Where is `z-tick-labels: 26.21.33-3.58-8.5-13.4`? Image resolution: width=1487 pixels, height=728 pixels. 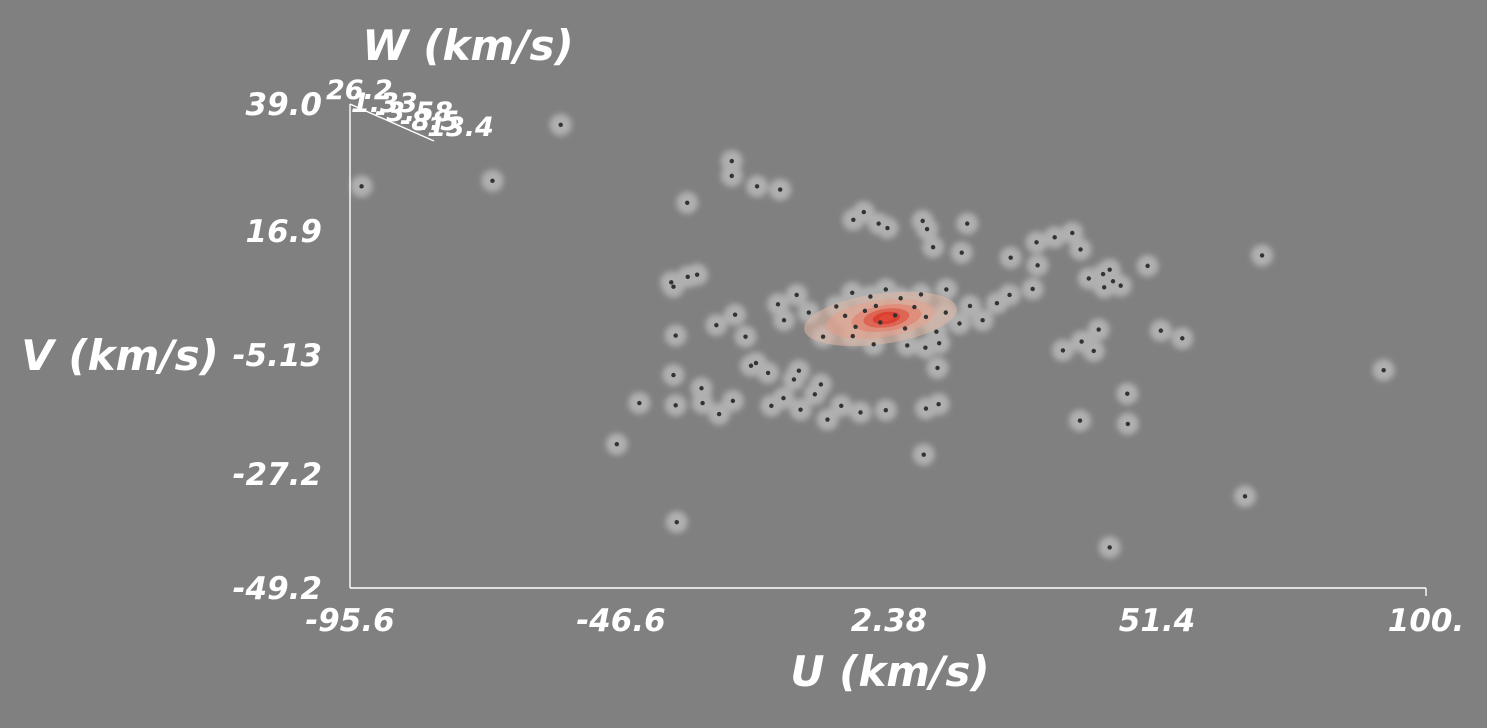 z-tick-labels: 26.21.33-3.58-8.5-13.4 is located at coordinates (410, 109).